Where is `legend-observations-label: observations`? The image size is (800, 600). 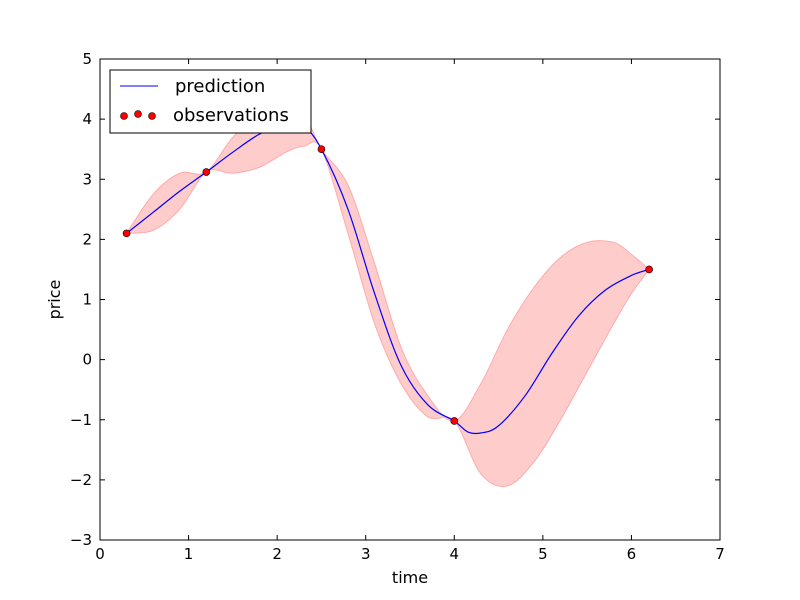
legend-observations-label: observations is located at coordinates (231, 115).